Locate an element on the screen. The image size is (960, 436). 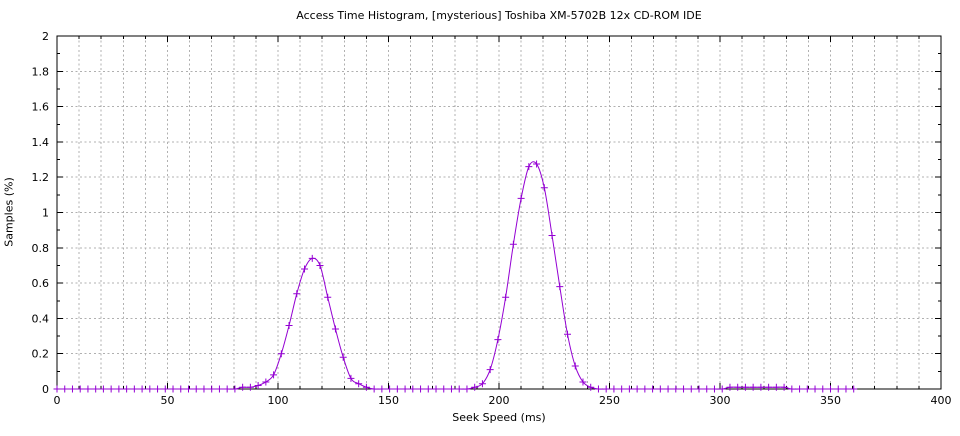
x-tick-label-50: 50 is located at coordinates (168, 400).